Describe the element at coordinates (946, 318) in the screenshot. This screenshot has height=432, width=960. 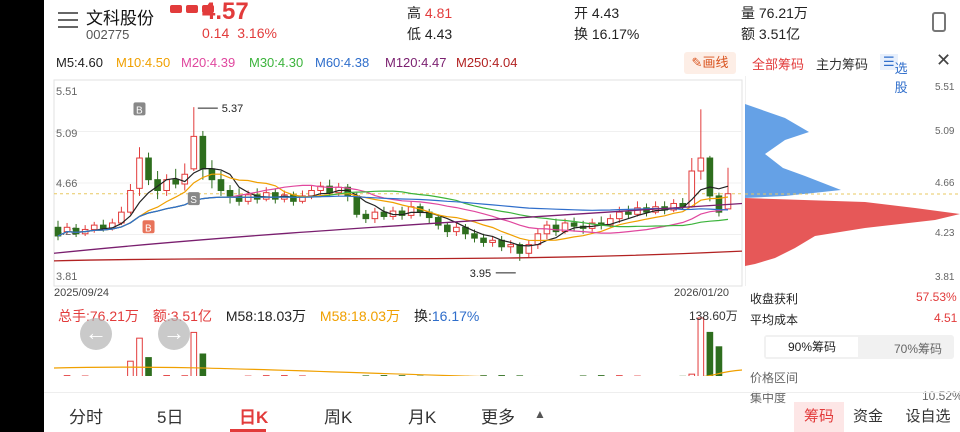
I see `avg-cost-value: 4.51` at that location.